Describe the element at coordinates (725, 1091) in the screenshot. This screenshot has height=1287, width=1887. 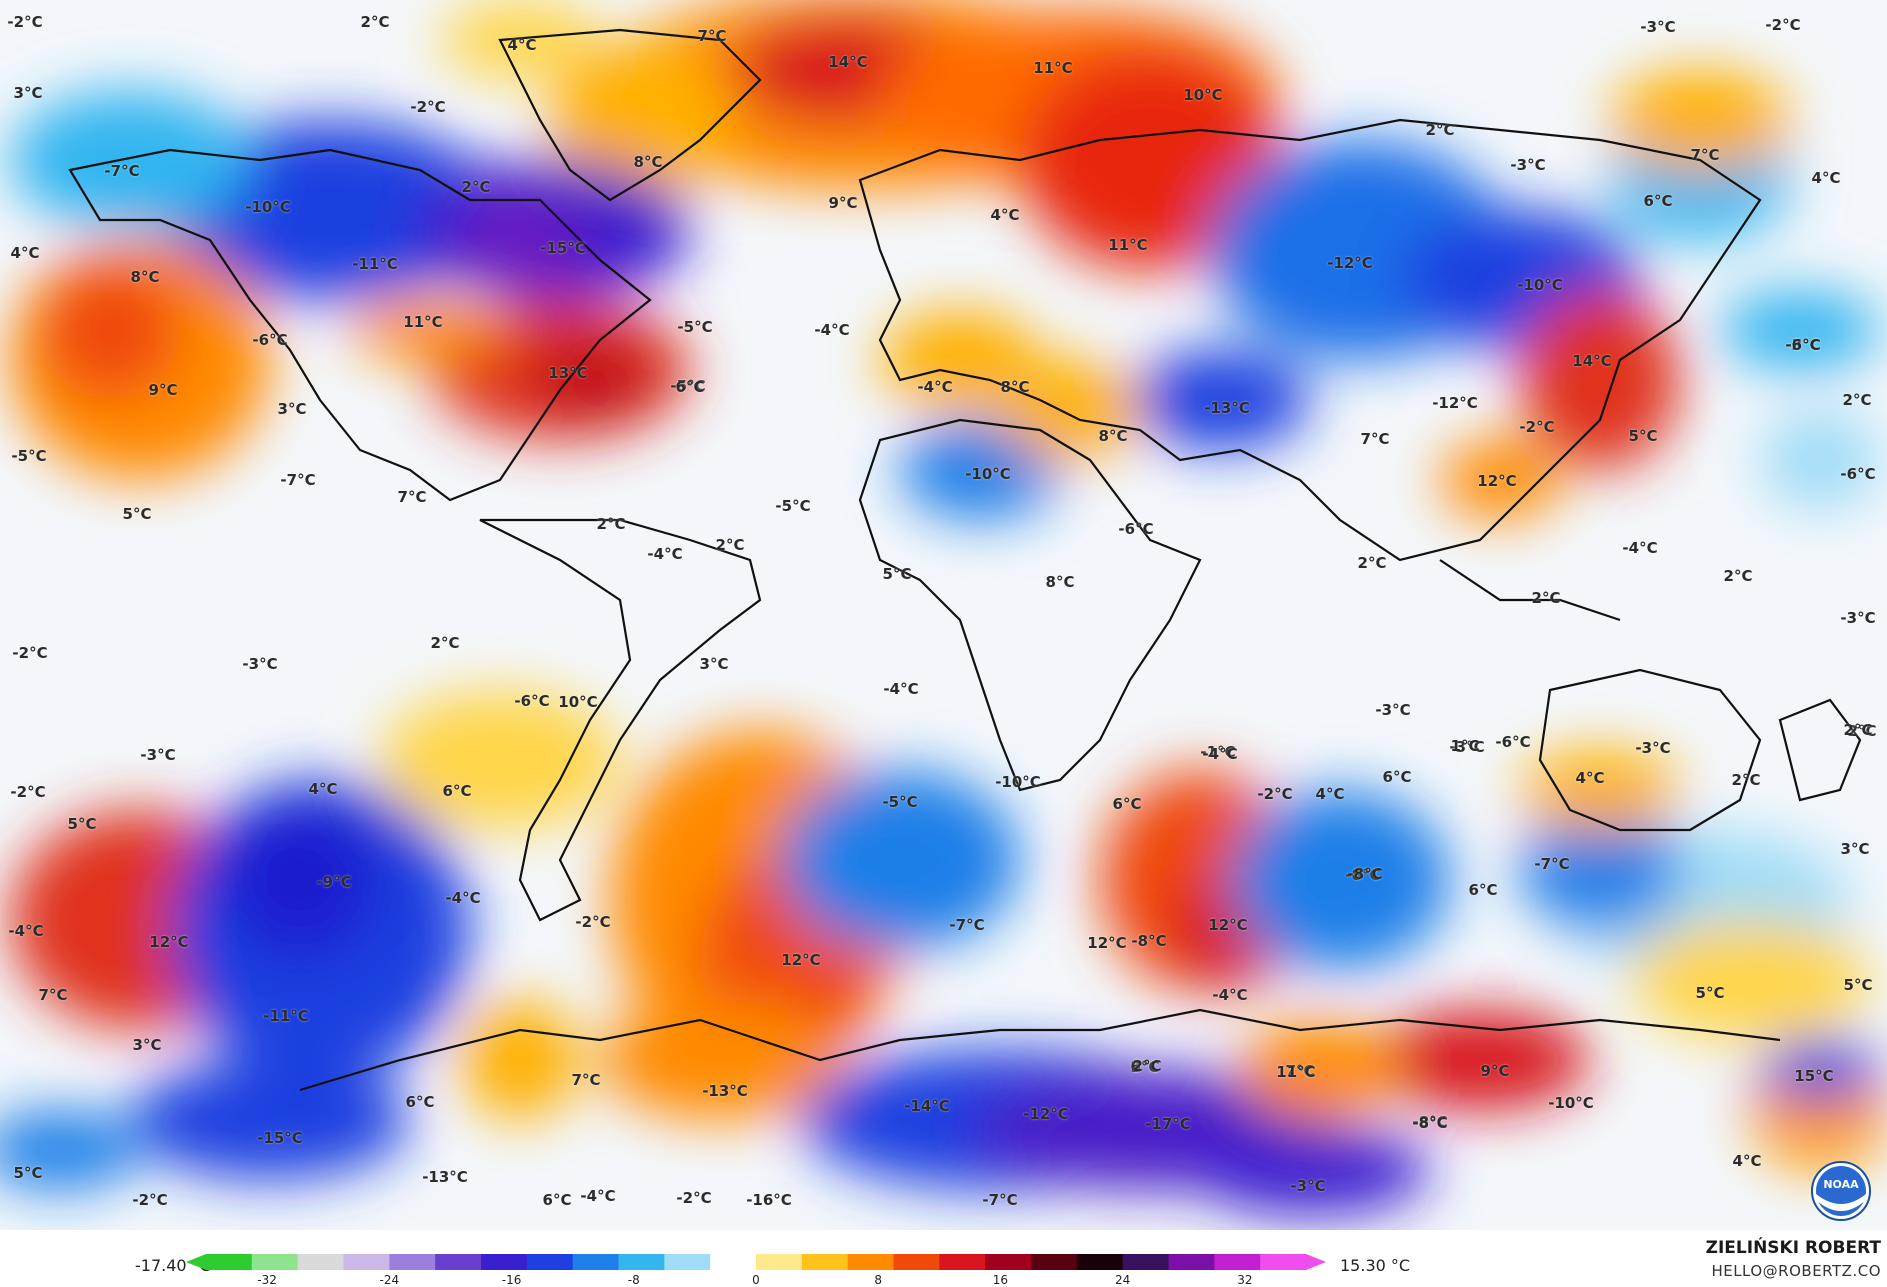
I see `temperature-label: -13°C` at that location.